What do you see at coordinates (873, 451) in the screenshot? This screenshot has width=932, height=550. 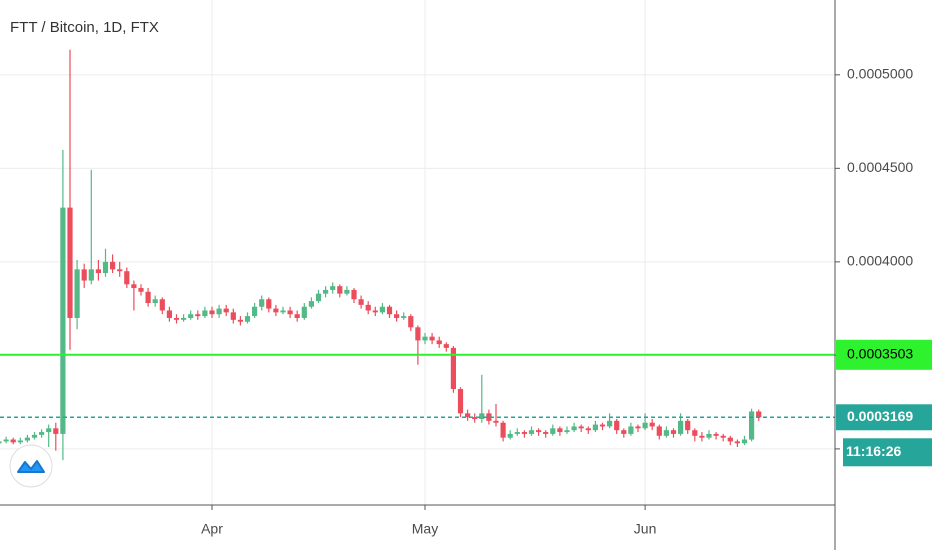 I see `countdown-label: 11:16:26` at bounding box center [873, 451].